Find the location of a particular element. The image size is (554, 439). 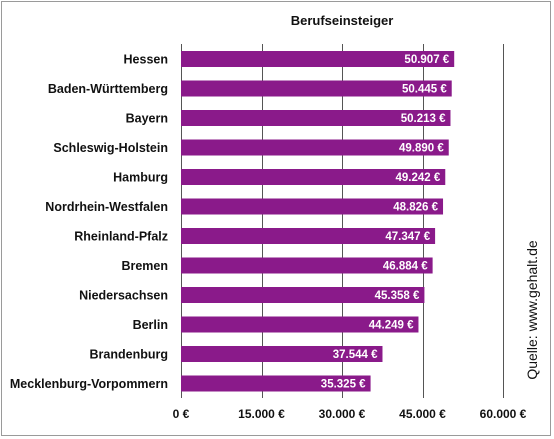

value-label: 50.445 € is located at coordinates (424, 90).